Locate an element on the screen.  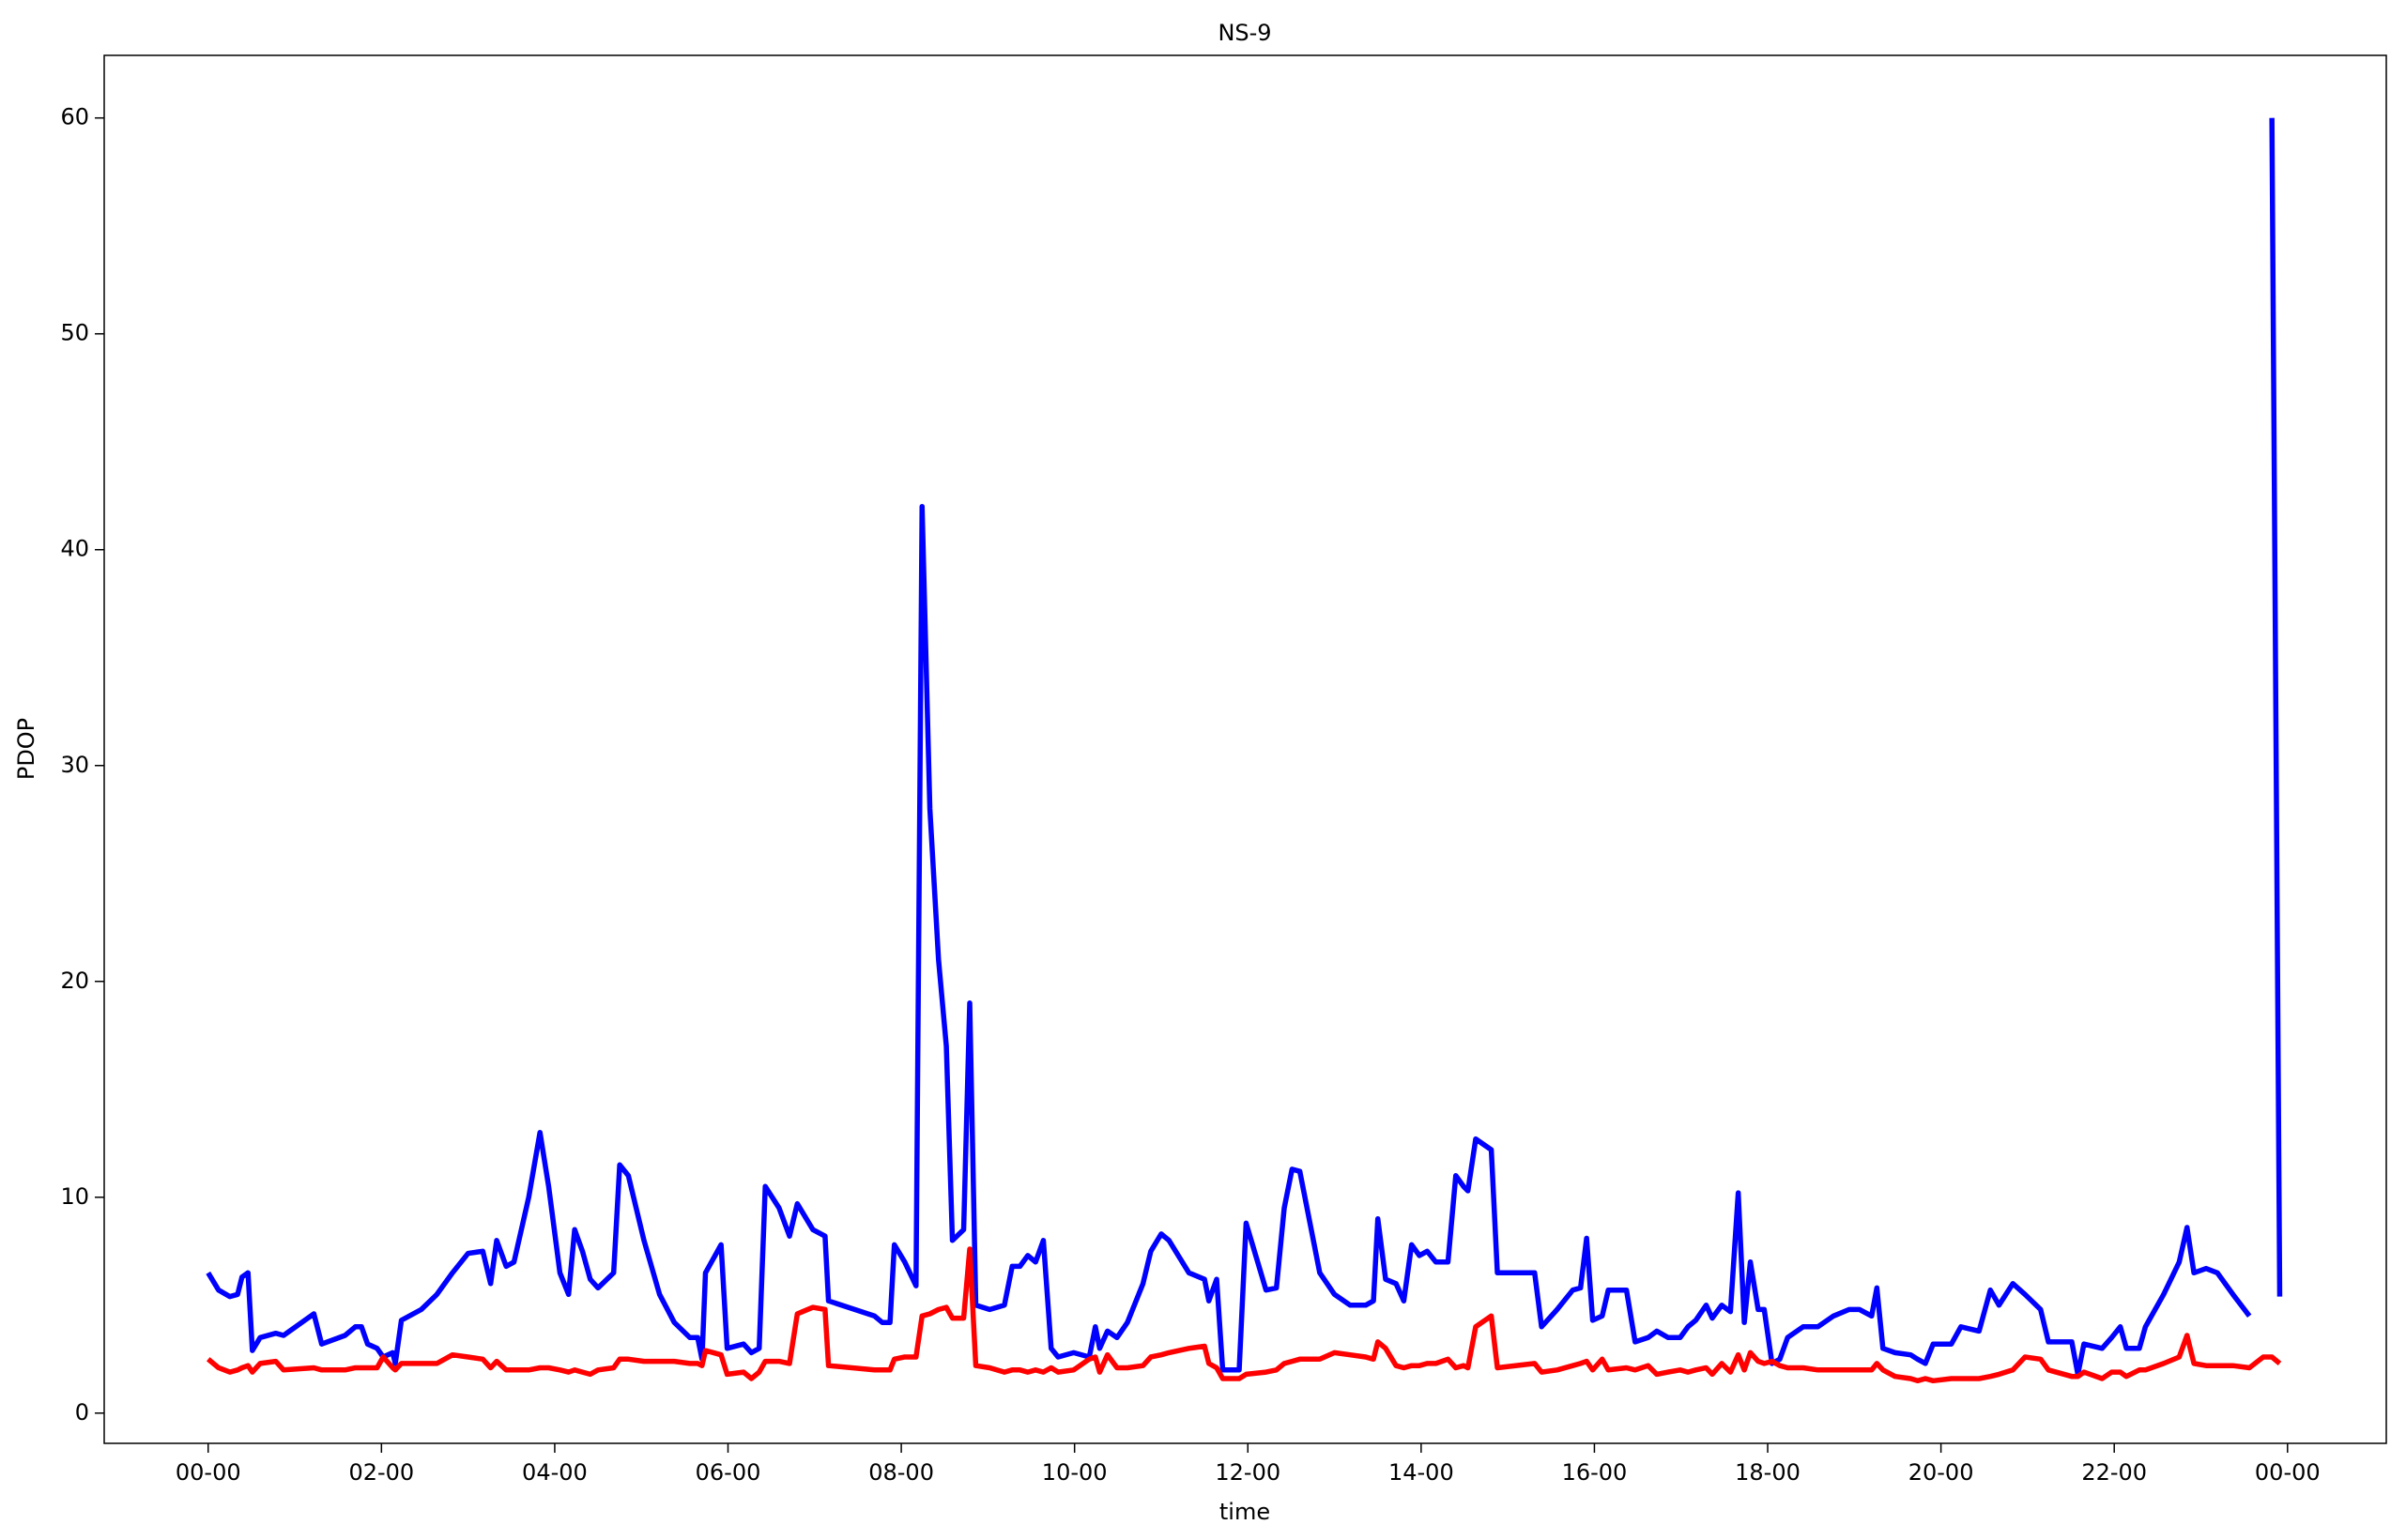
x-tick-label: 22-00 is located at coordinates (2114, 1473).